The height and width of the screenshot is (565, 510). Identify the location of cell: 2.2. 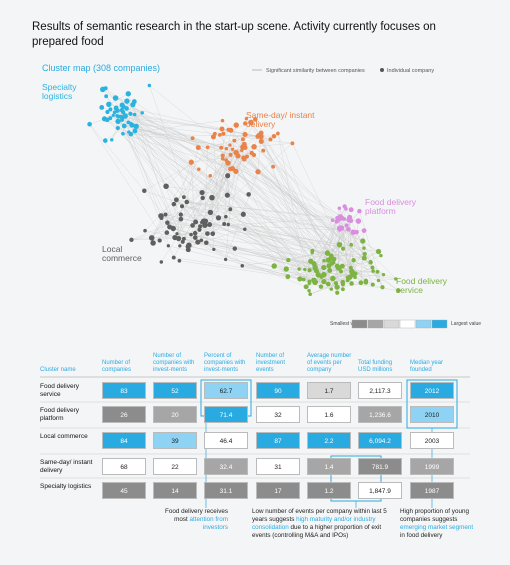
(329, 440).